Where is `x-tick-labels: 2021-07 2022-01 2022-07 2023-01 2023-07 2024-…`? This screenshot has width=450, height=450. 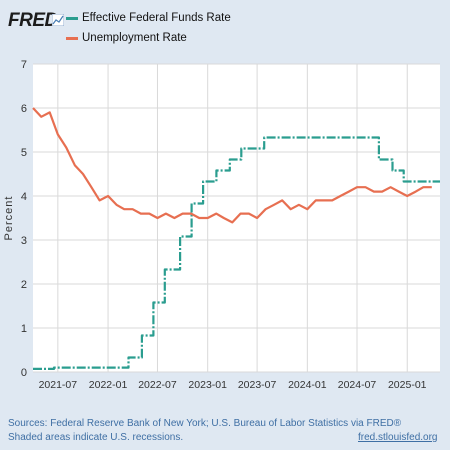
x-tick-labels: 2021-07 2022-01 2022-07 2023-01 2023-07 2024-… is located at coordinates (233, 385).